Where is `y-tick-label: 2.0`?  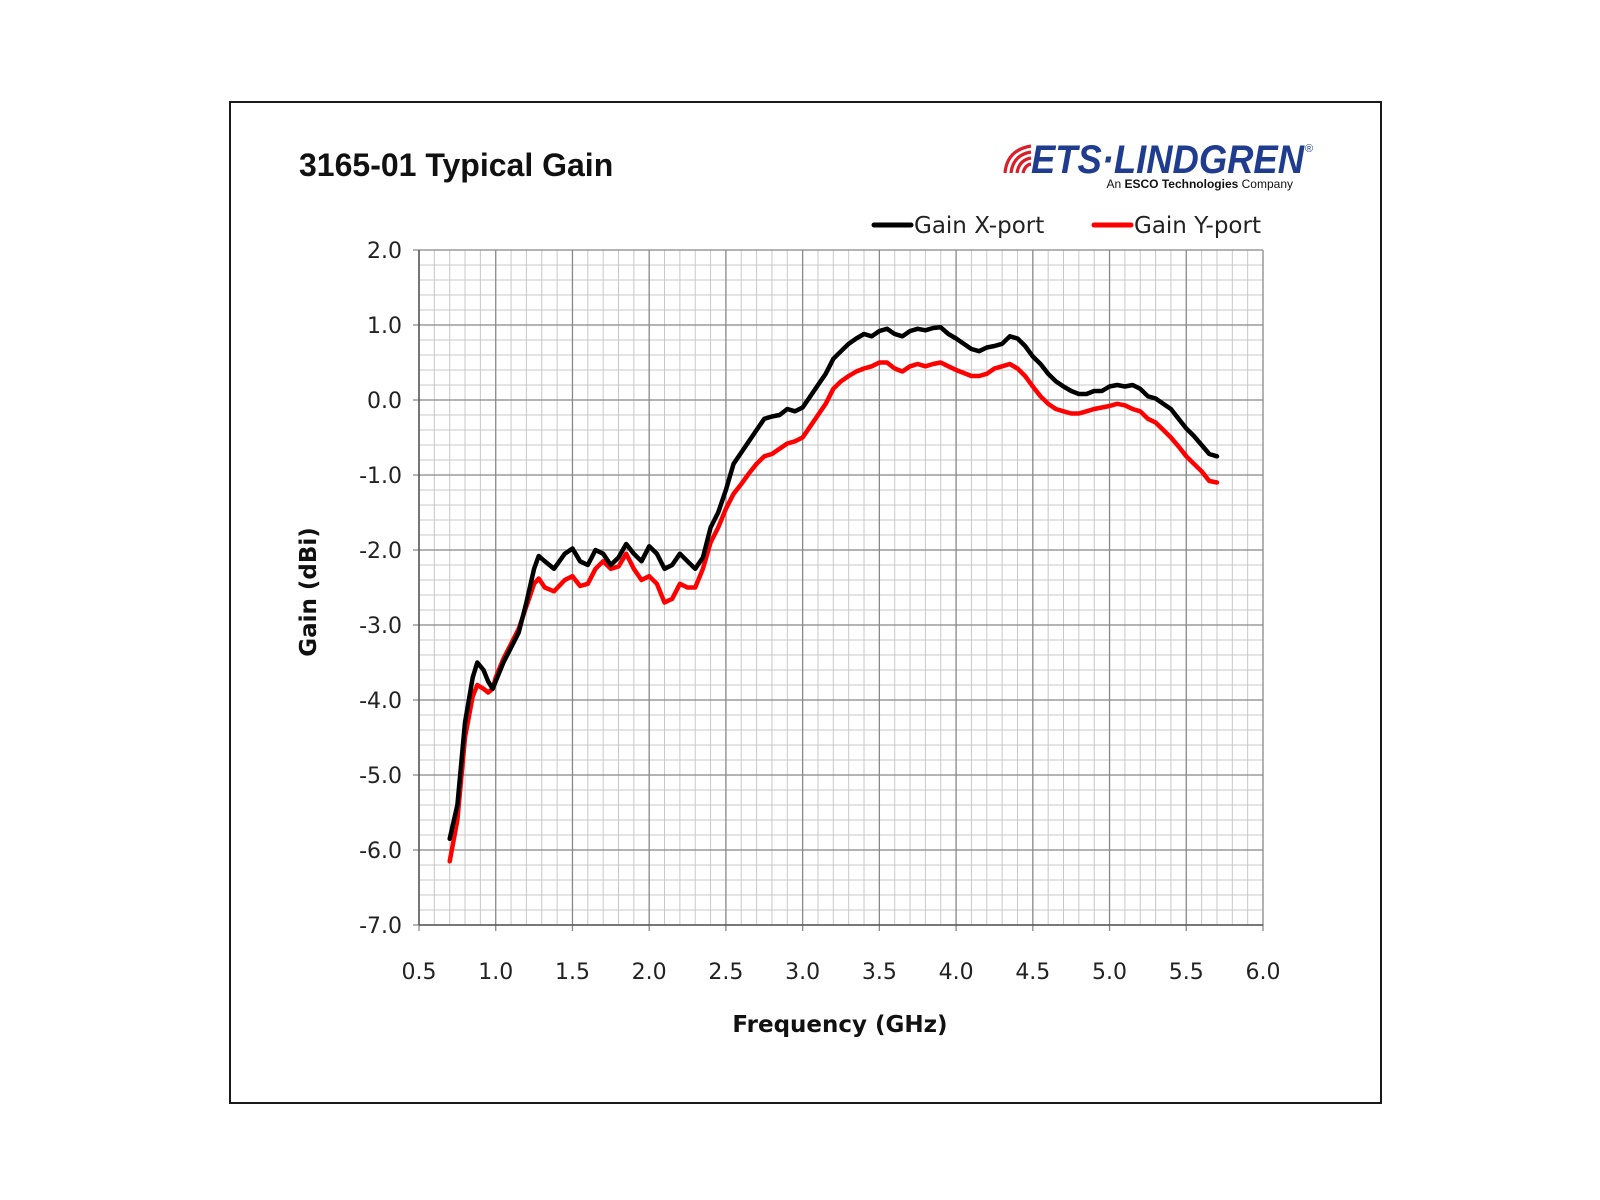 y-tick-label: 2.0 is located at coordinates (384, 251).